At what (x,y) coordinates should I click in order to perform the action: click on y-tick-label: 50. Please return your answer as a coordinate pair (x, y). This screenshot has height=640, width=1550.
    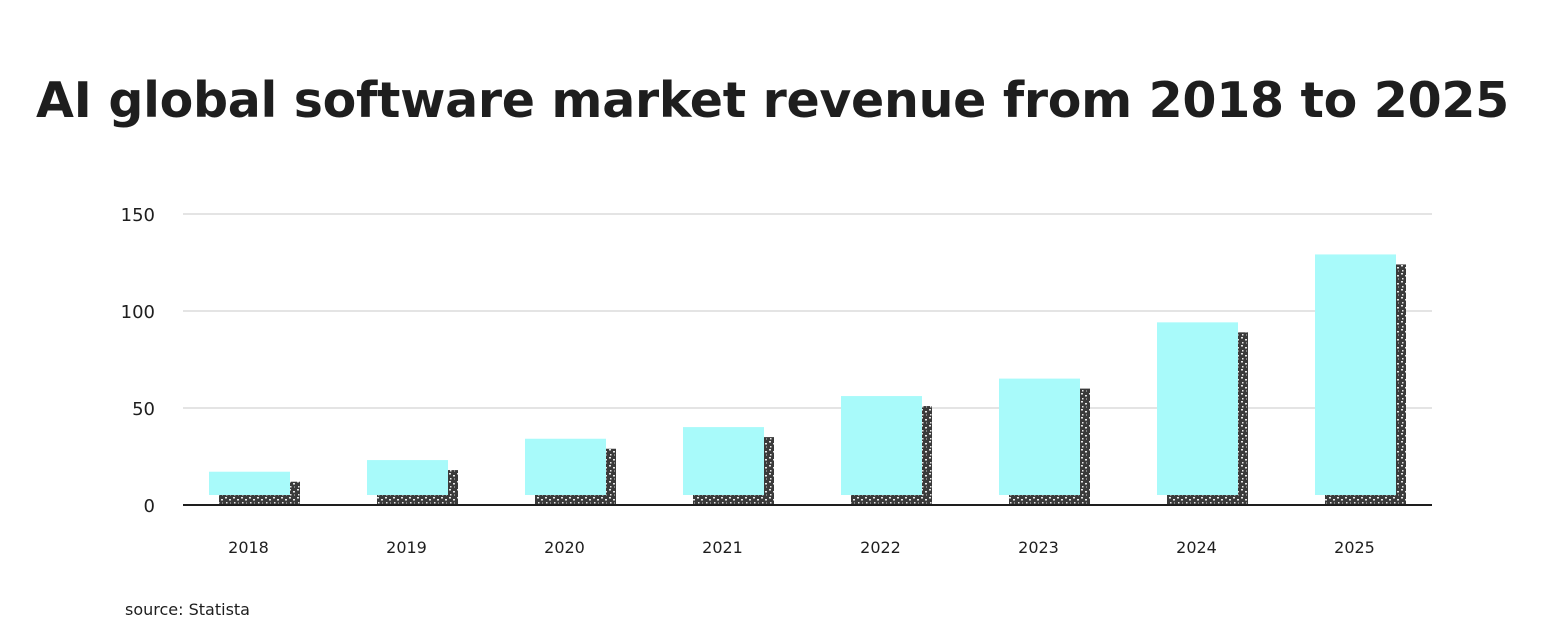
    Looking at the image, I should click on (143, 409).